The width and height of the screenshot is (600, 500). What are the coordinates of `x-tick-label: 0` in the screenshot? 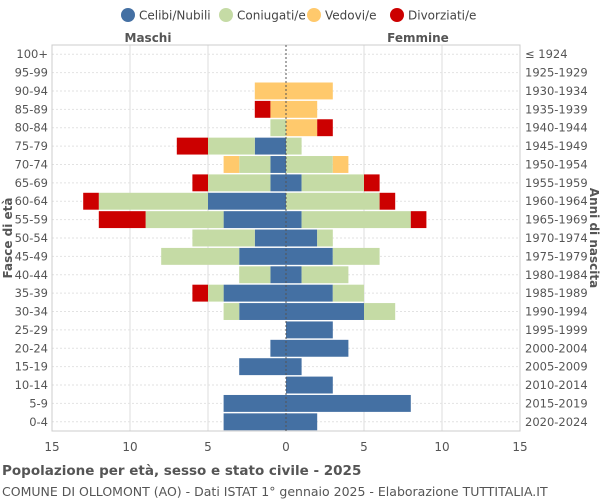 It's located at (286, 447).